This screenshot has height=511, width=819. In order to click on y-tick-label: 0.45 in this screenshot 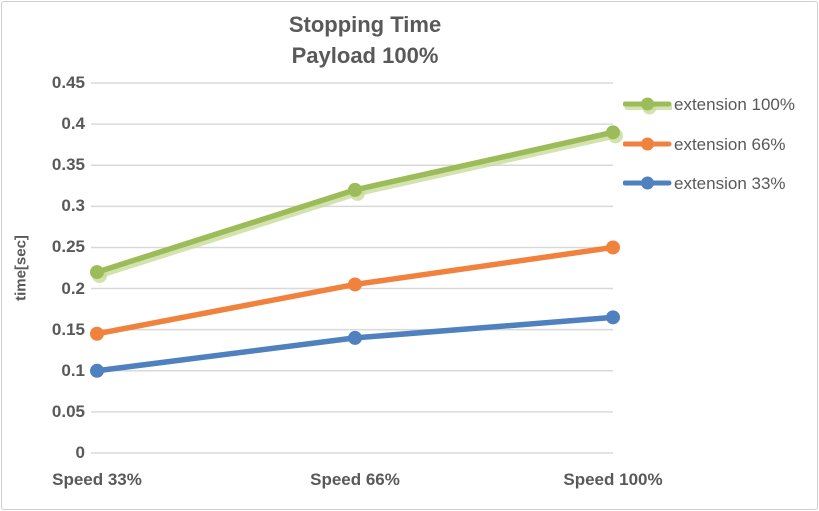, I will do `click(68, 82)`.